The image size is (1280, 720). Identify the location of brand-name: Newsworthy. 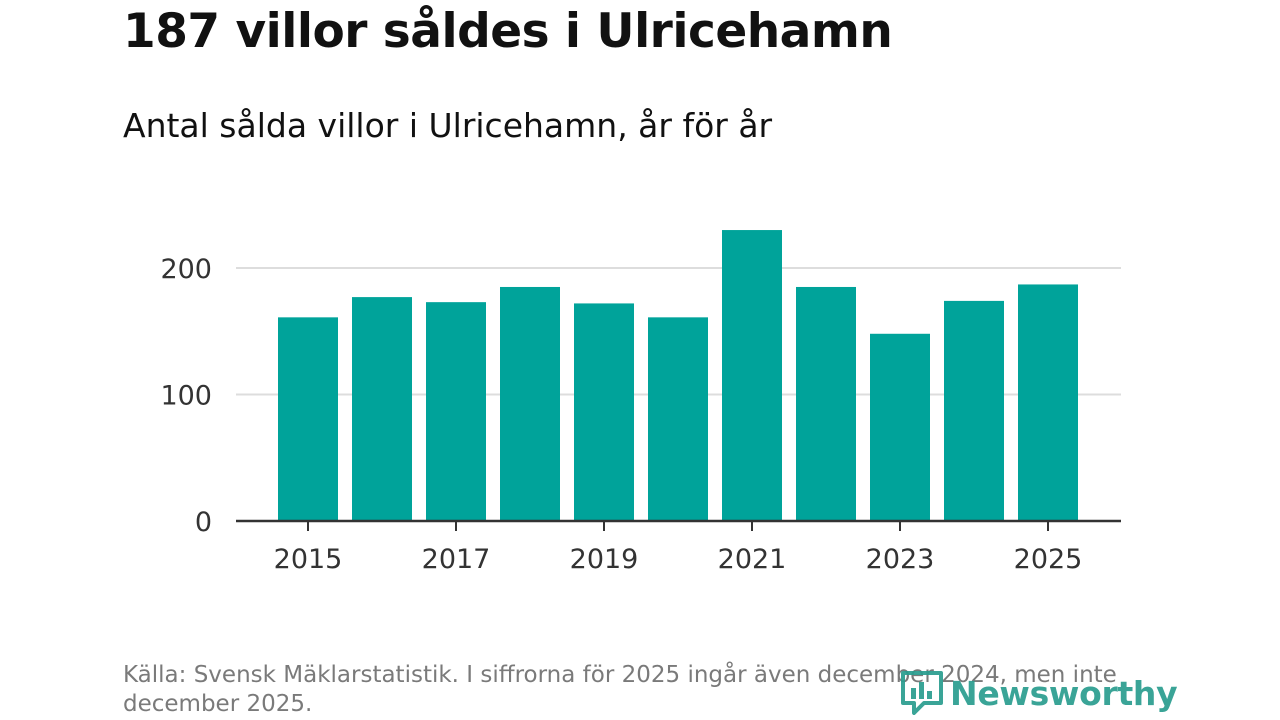
(1064, 693).